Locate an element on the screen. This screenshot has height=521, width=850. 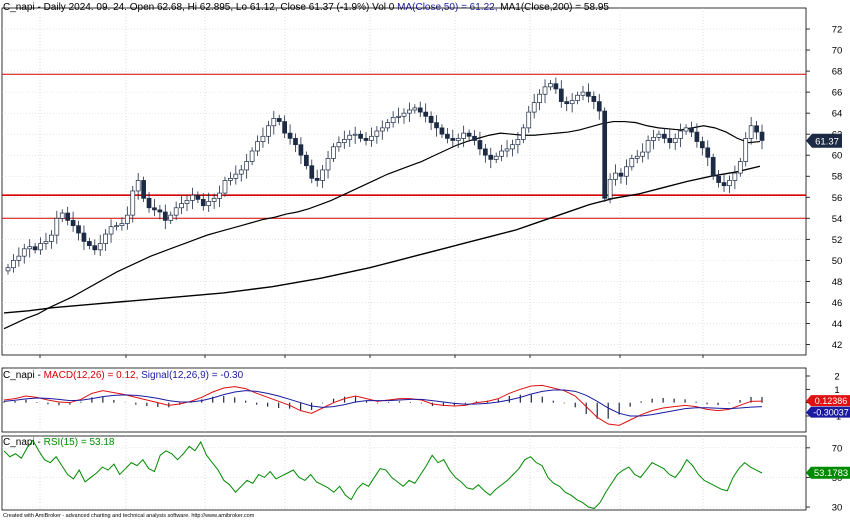
ma50-header: MA(Close,50) = 61.22, is located at coordinates (447, 7).